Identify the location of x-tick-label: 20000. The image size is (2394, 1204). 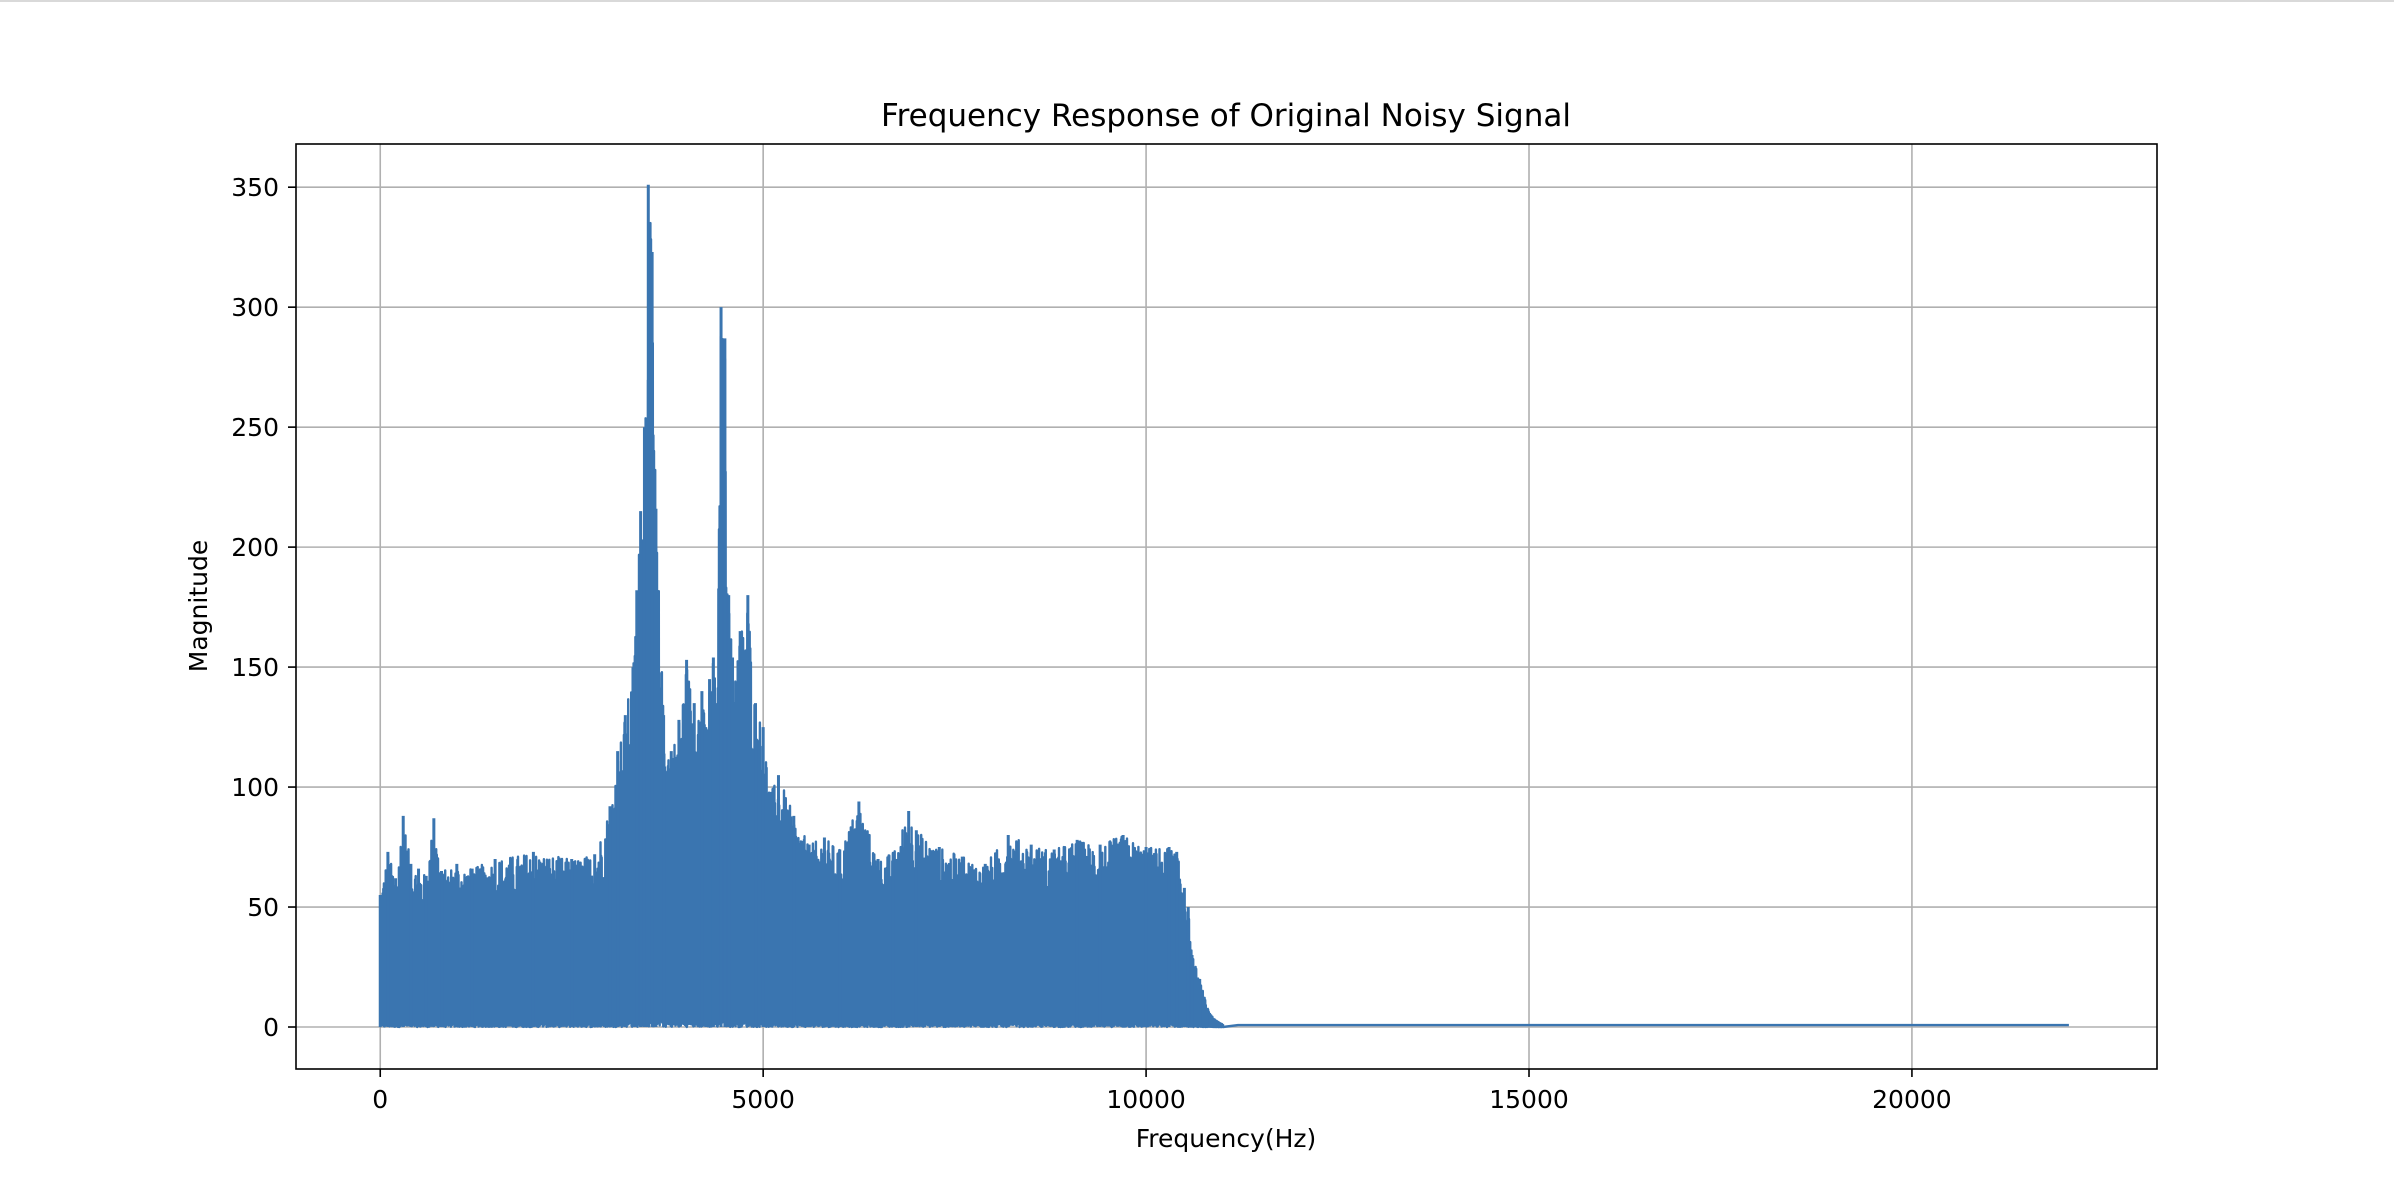
(1912, 1099).